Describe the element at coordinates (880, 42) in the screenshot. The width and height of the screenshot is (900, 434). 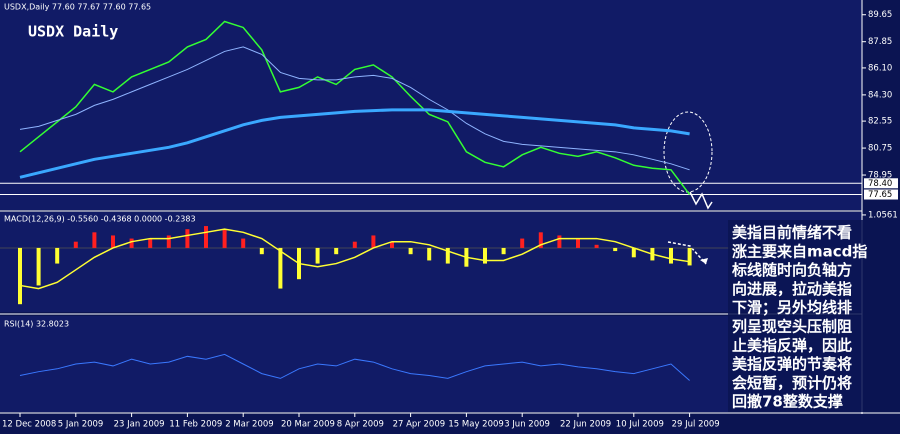
I see `y-tick-label: 87.85` at that location.